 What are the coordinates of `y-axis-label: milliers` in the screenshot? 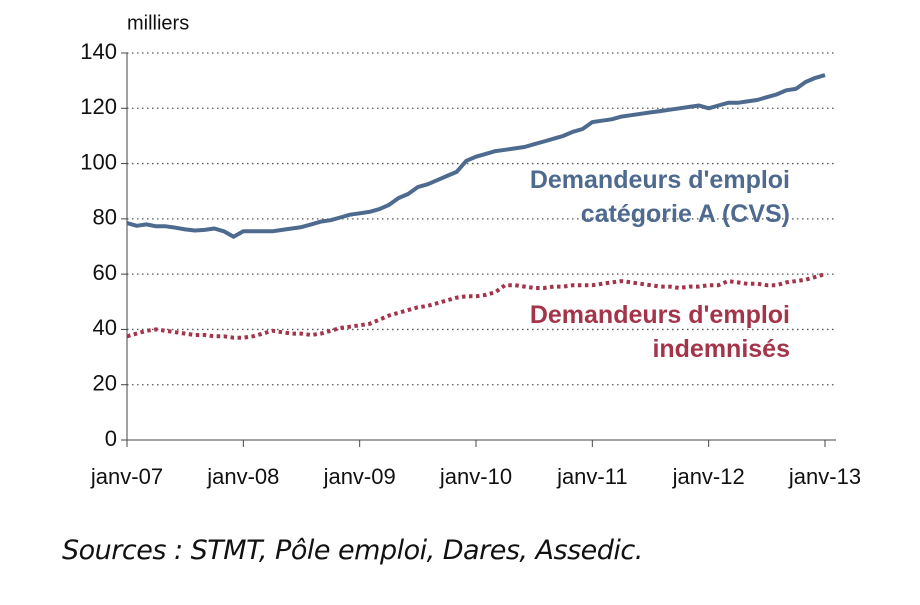 It's located at (158, 23).